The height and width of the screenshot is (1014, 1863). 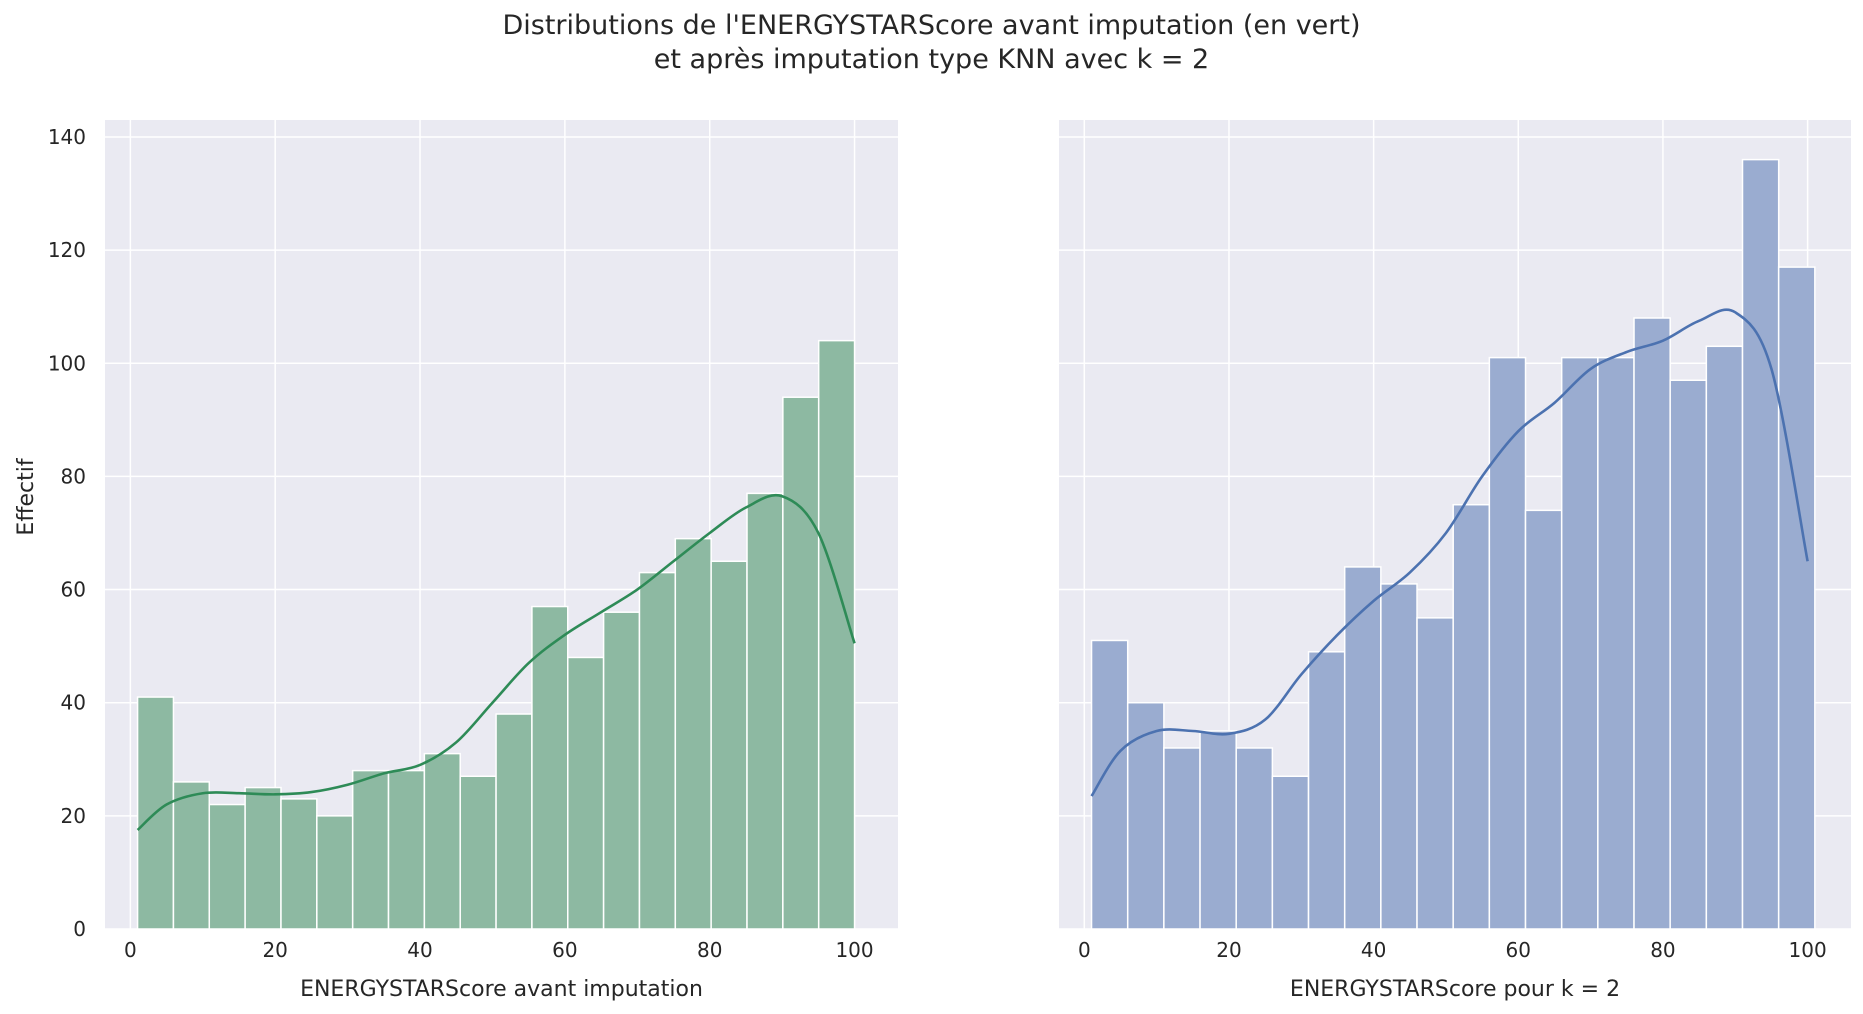 What do you see at coordinates (73, 703) in the screenshot?
I see `y-tick-label: 40` at bounding box center [73, 703].